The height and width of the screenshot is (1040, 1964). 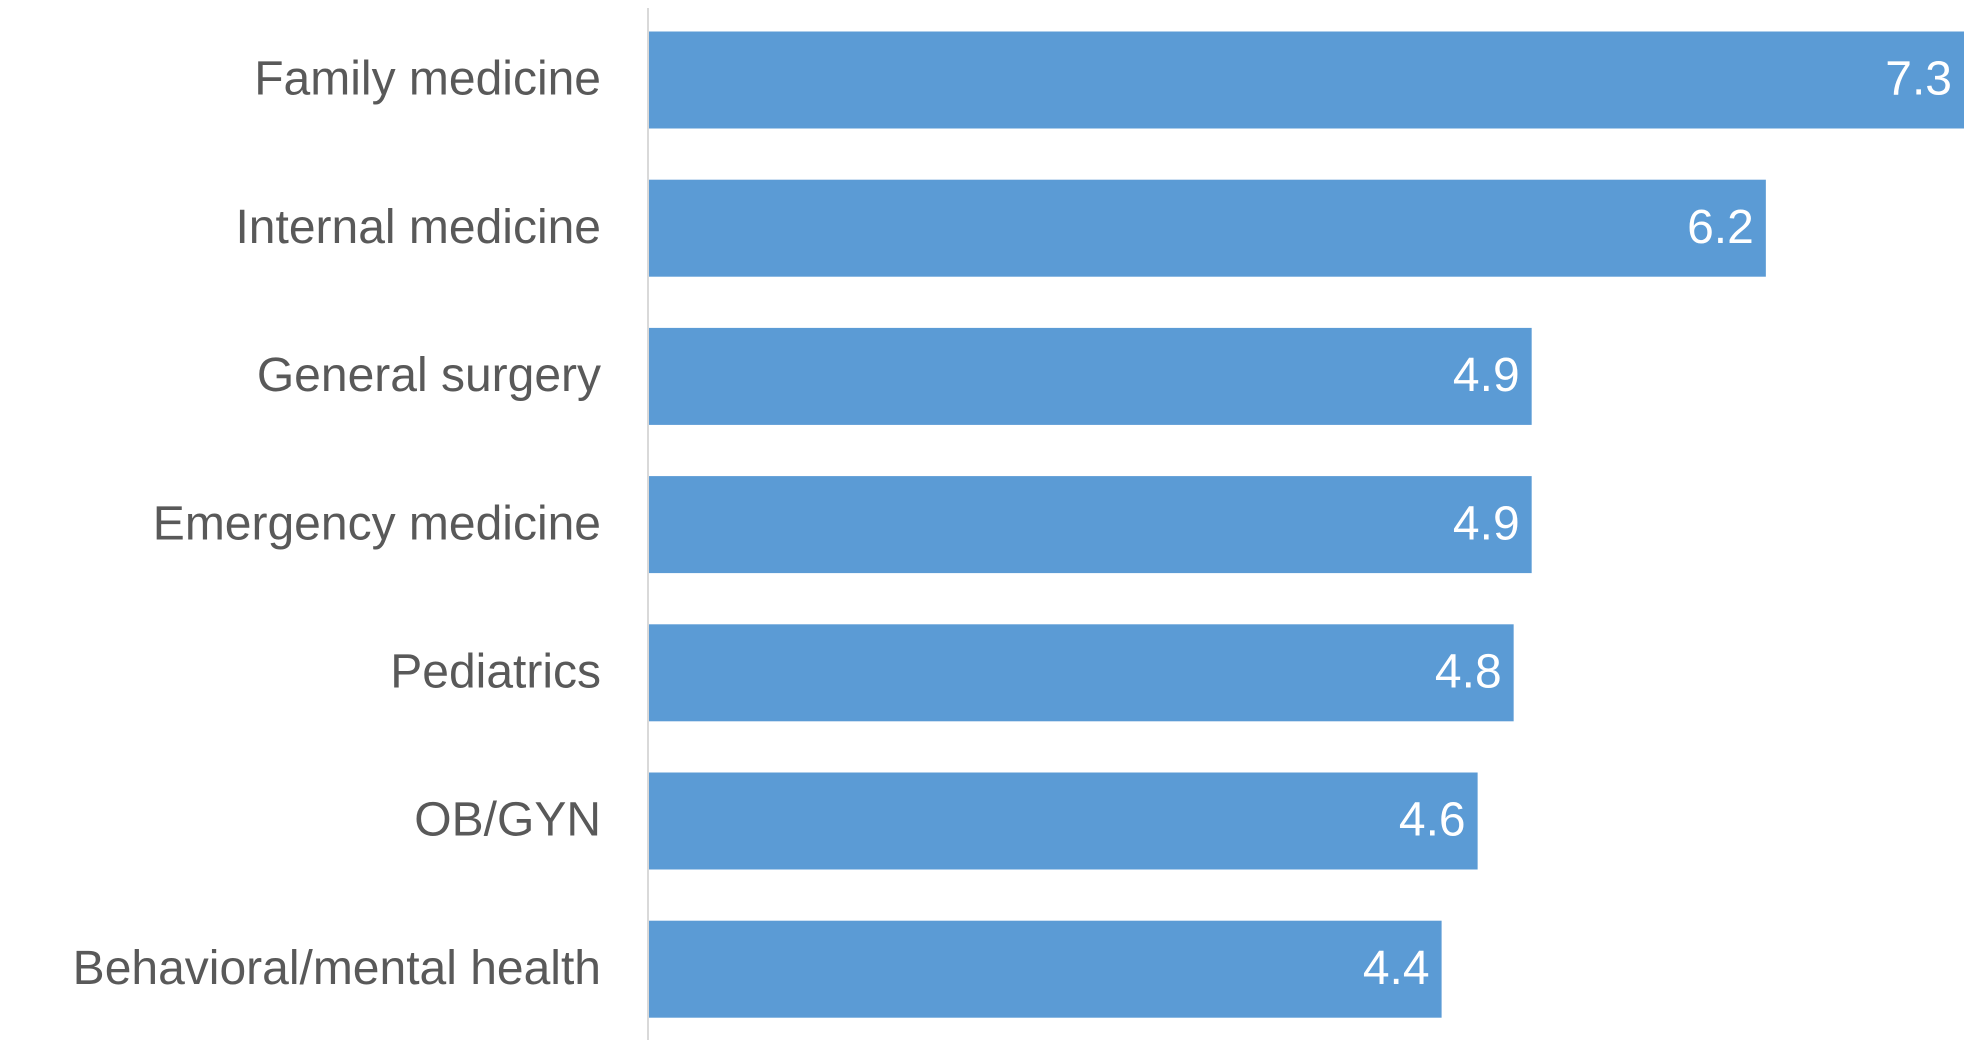 What do you see at coordinates (495, 671) in the screenshot?
I see `category-label: Pediatrics` at bounding box center [495, 671].